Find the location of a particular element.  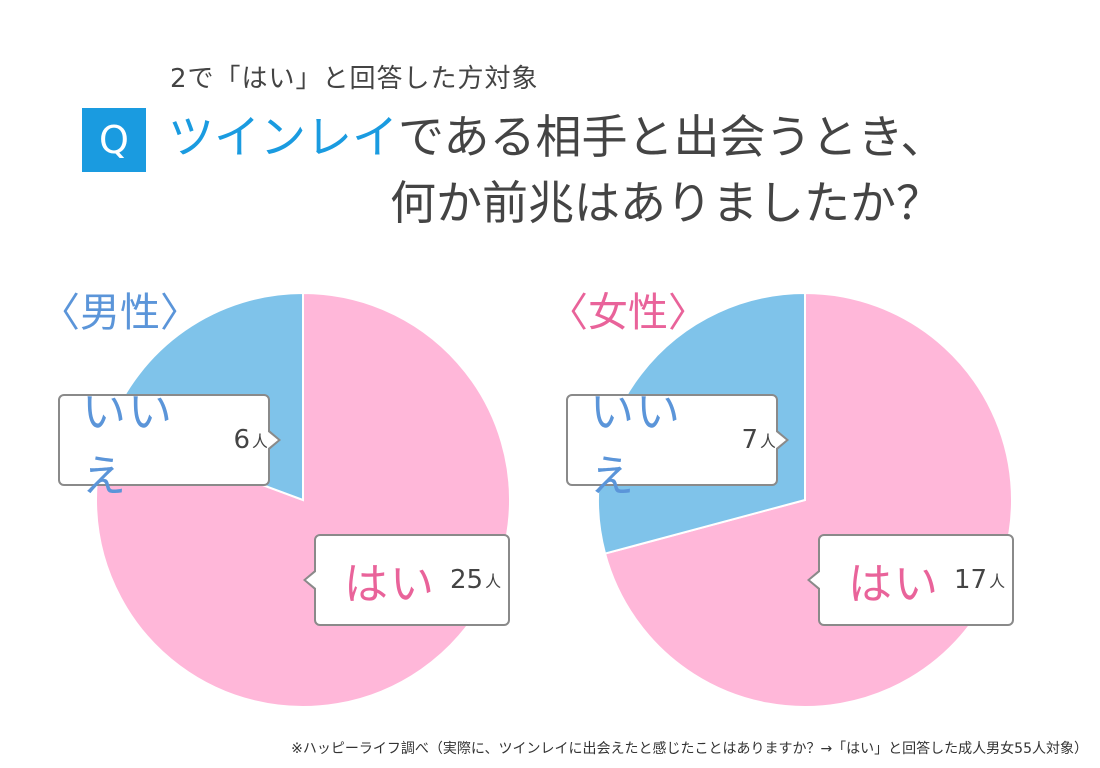

q-badge: Q is located at coordinates (114, 140).